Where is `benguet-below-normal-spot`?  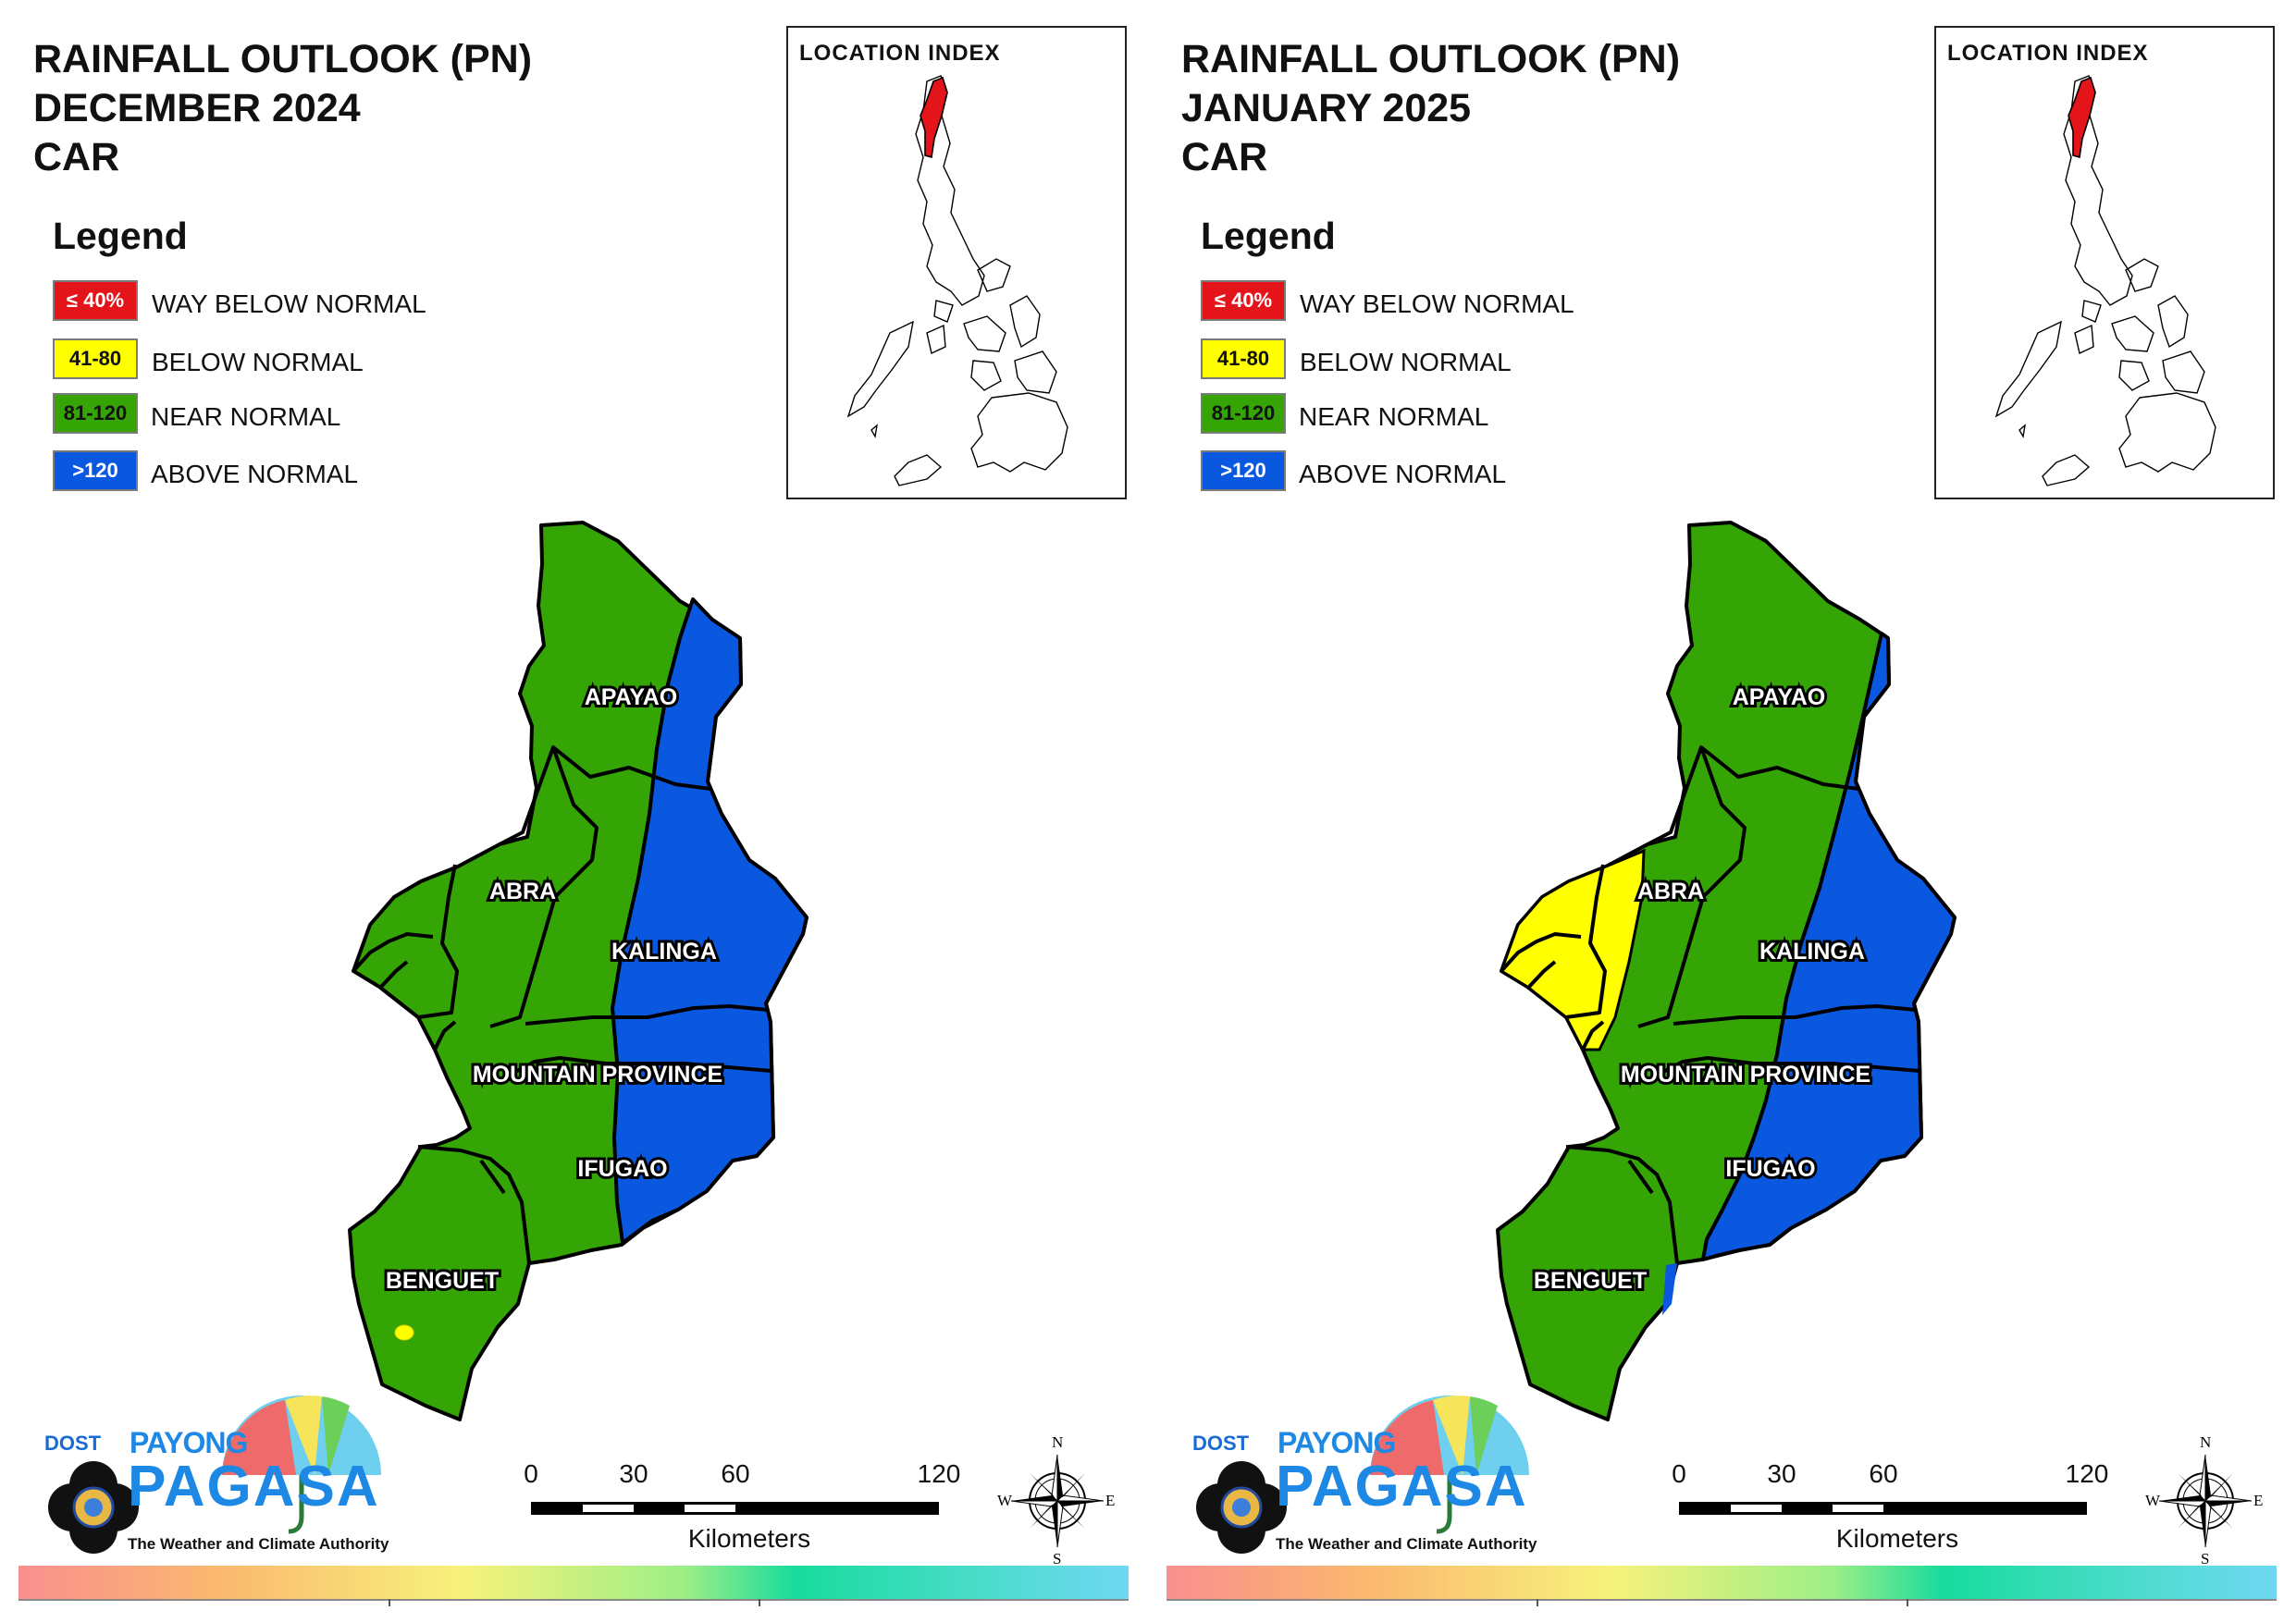 benguet-below-normal-spot is located at coordinates (404, 1332).